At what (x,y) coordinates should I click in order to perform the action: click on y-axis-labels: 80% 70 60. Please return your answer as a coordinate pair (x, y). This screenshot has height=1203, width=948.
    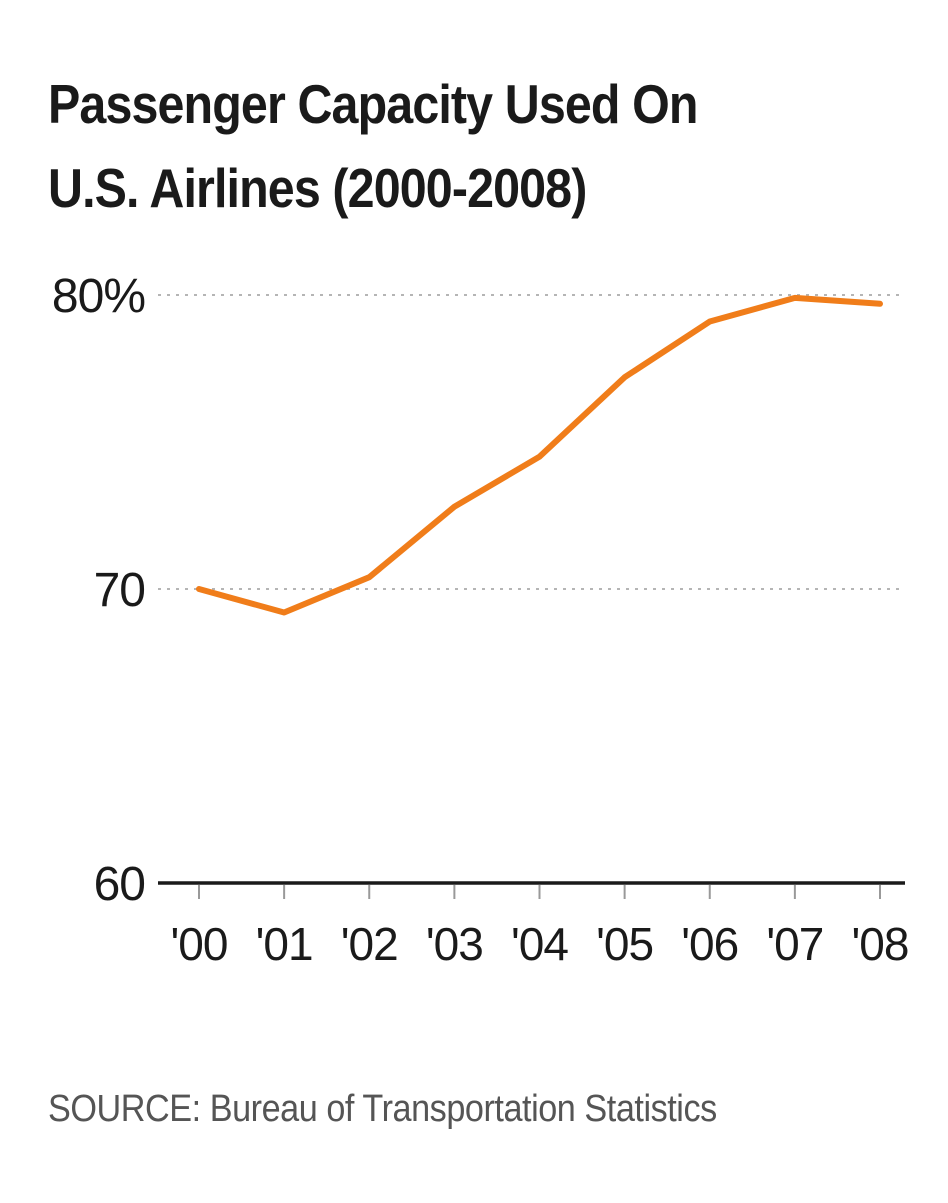
    Looking at the image, I should click on (99, 590).